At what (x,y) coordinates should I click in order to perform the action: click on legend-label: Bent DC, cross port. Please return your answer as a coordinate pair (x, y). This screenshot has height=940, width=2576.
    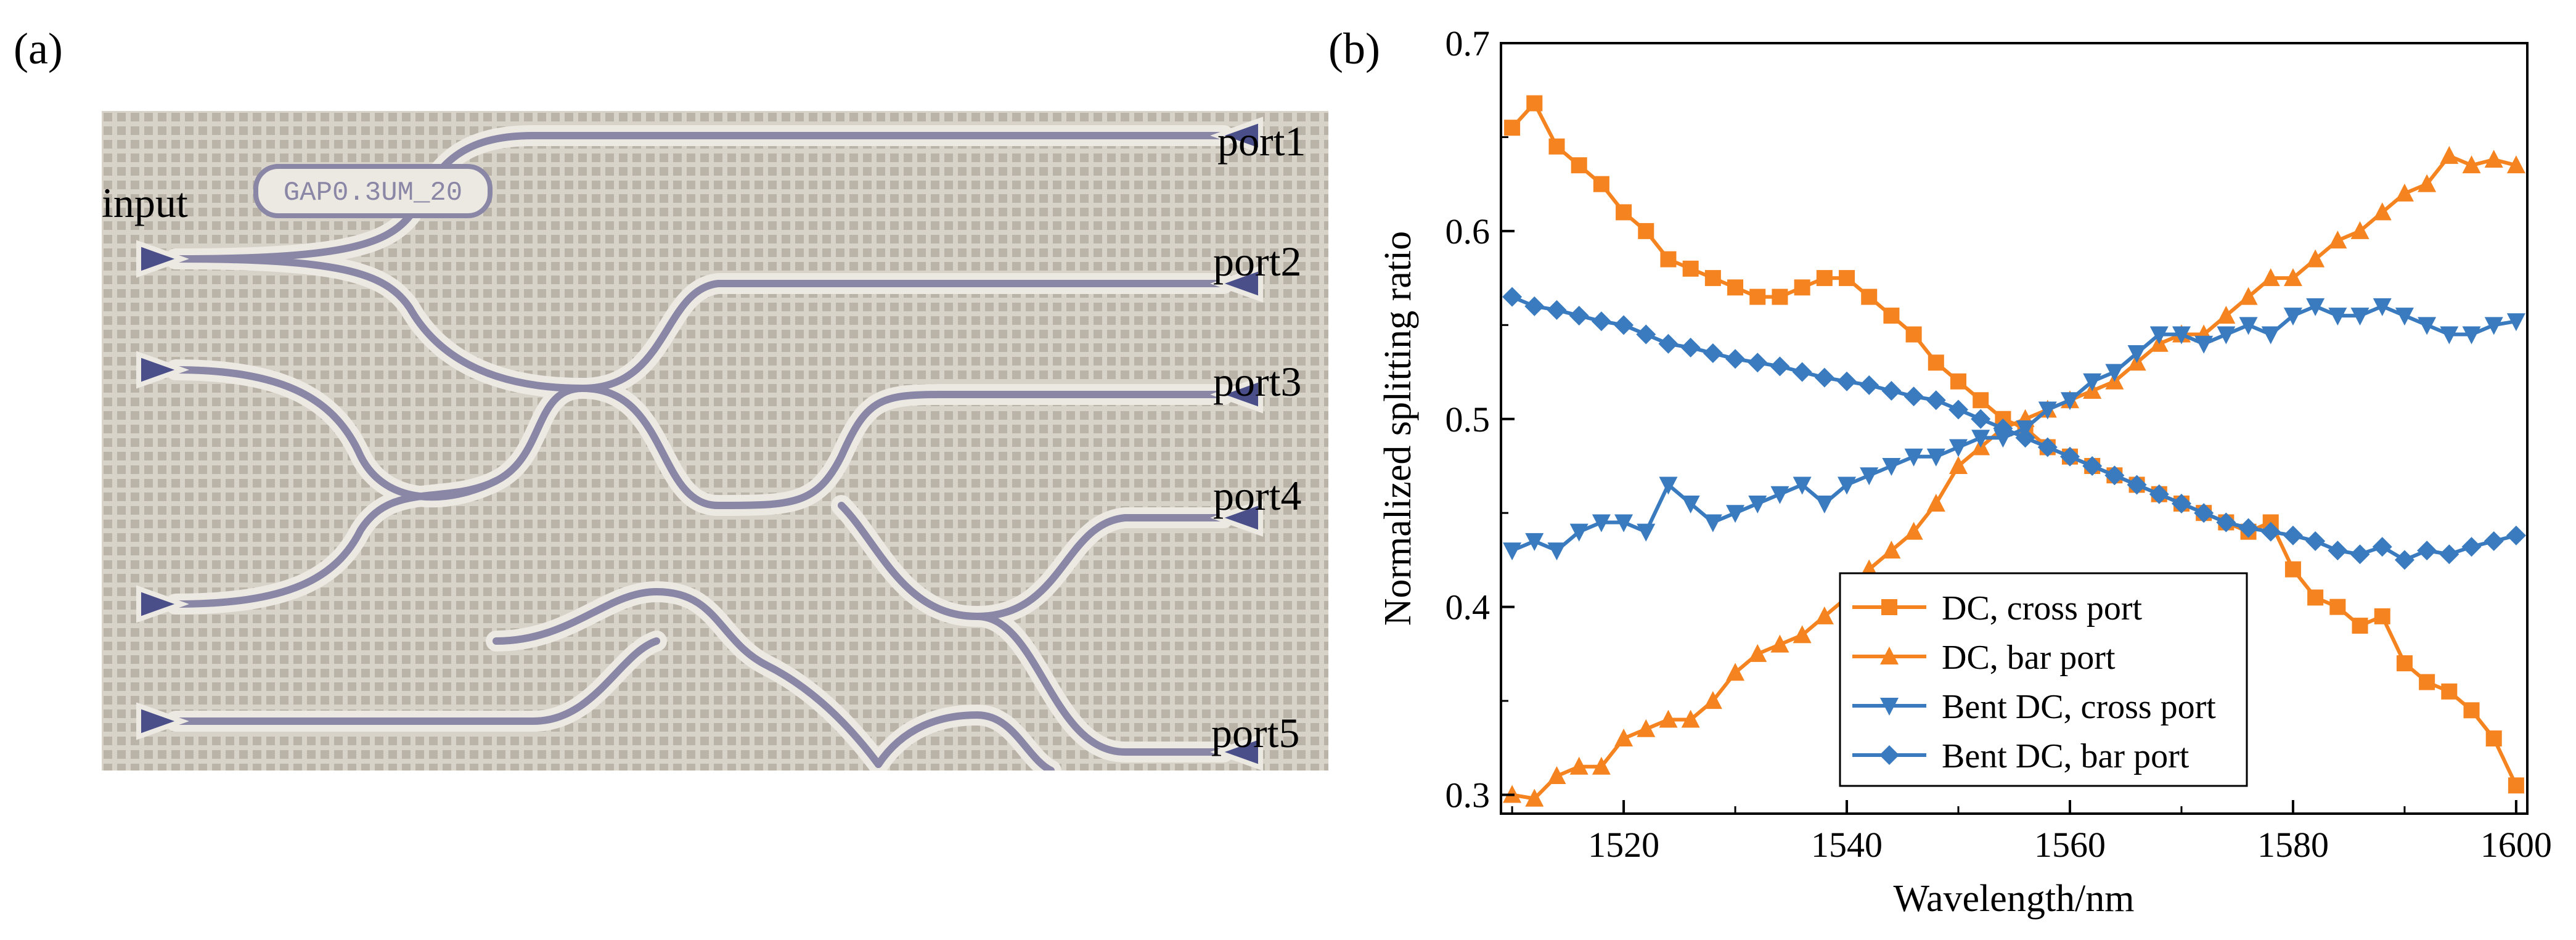
    Looking at the image, I should click on (2079, 707).